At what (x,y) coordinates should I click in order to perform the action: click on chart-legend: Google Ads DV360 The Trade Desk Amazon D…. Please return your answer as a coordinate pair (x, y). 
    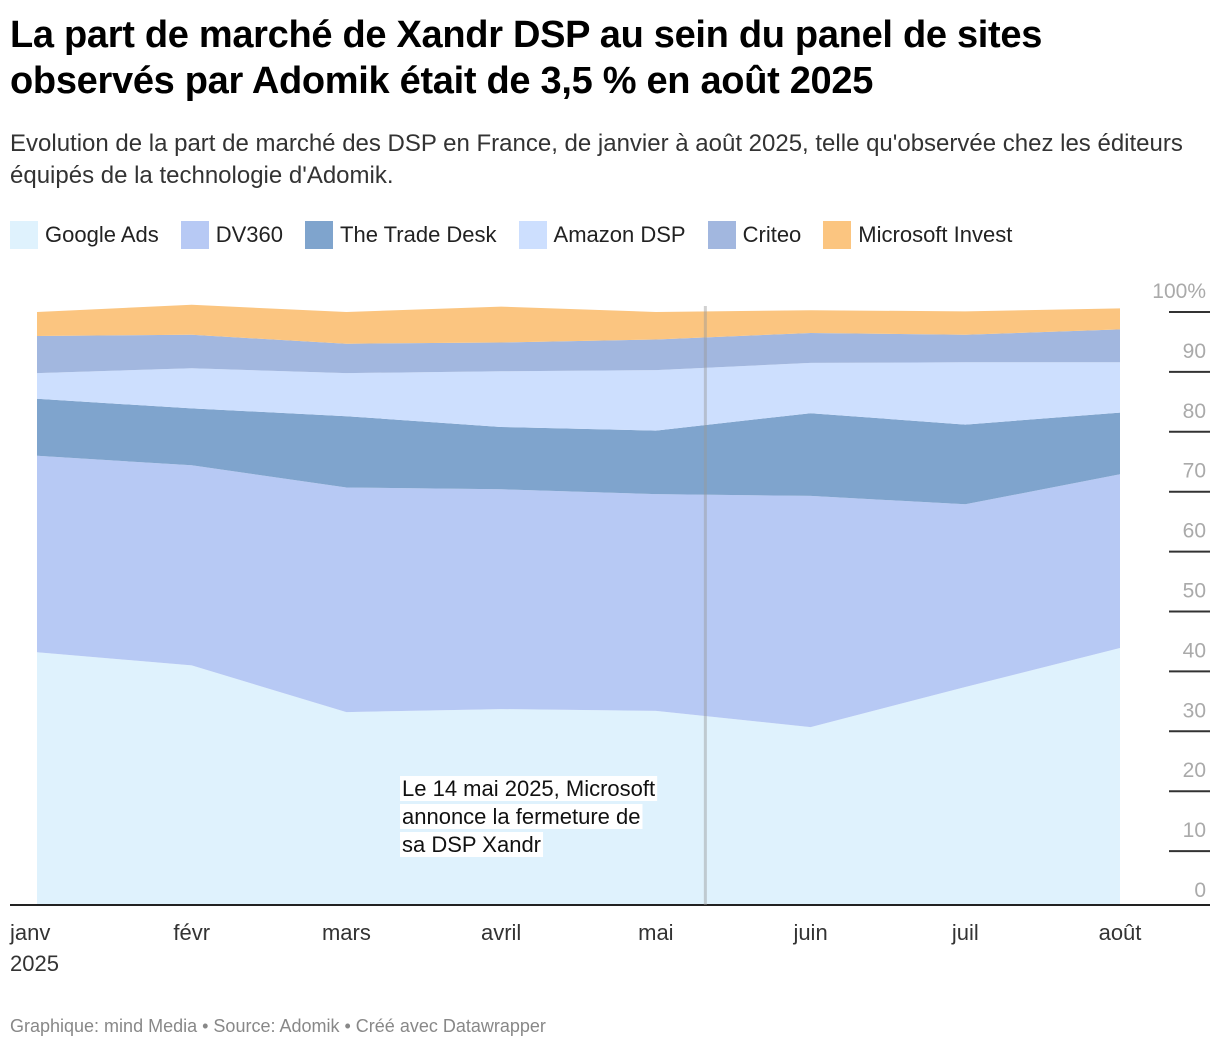
    Looking at the image, I should click on (522, 235).